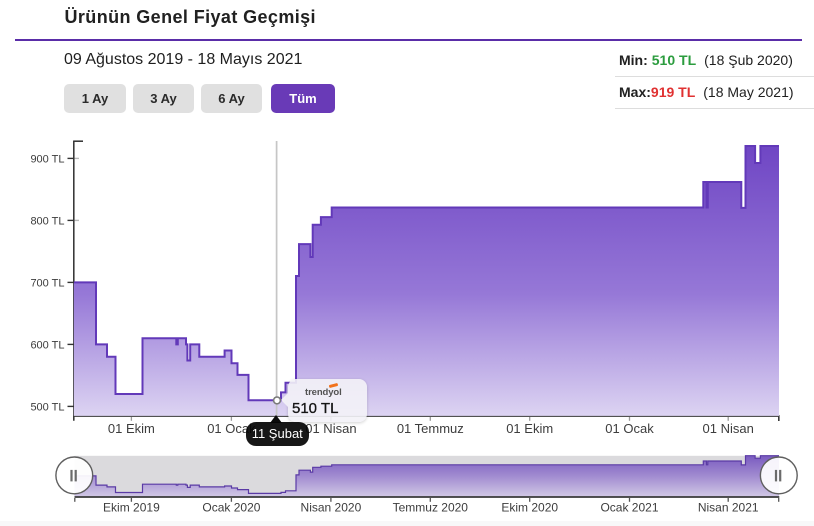  What do you see at coordinates (231, 508) in the screenshot?
I see `svg-text: Ocak 2020` at bounding box center [231, 508].